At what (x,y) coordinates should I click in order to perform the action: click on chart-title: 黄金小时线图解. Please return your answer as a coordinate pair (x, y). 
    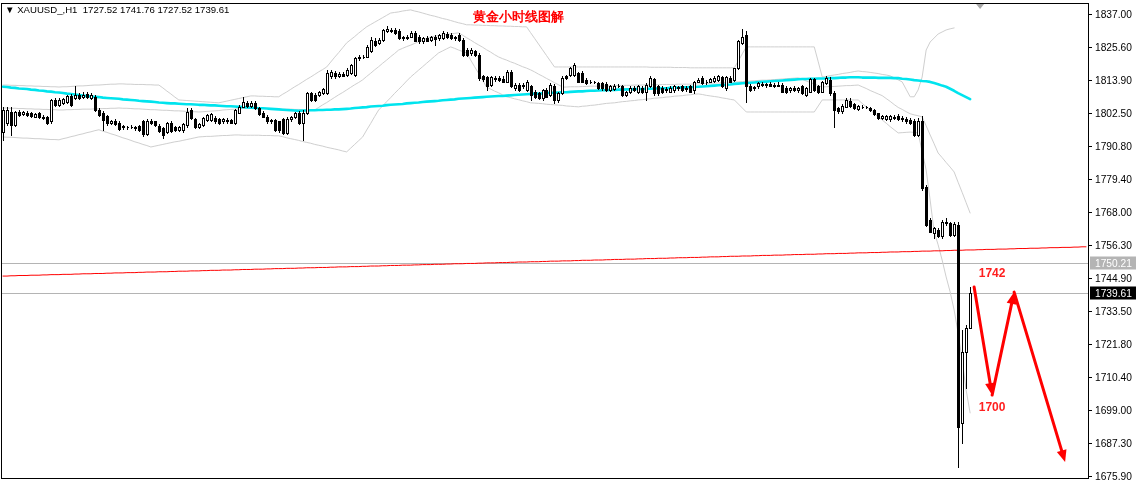
    Looking at the image, I should click on (517, 16).